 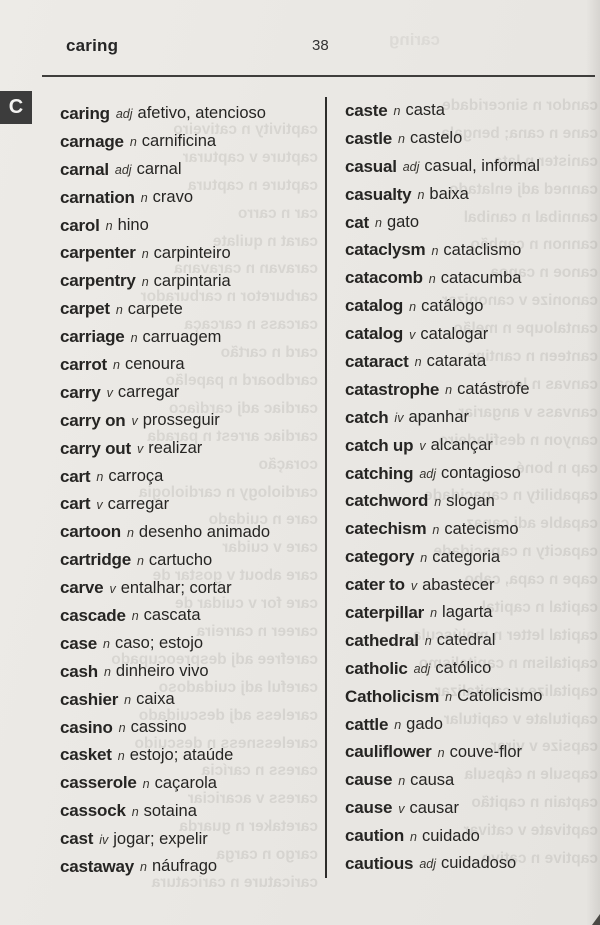 What do you see at coordinates (471, 111) in the screenshot?
I see `dictionary-entry: caste n casta` at bounding box center [471, 111].